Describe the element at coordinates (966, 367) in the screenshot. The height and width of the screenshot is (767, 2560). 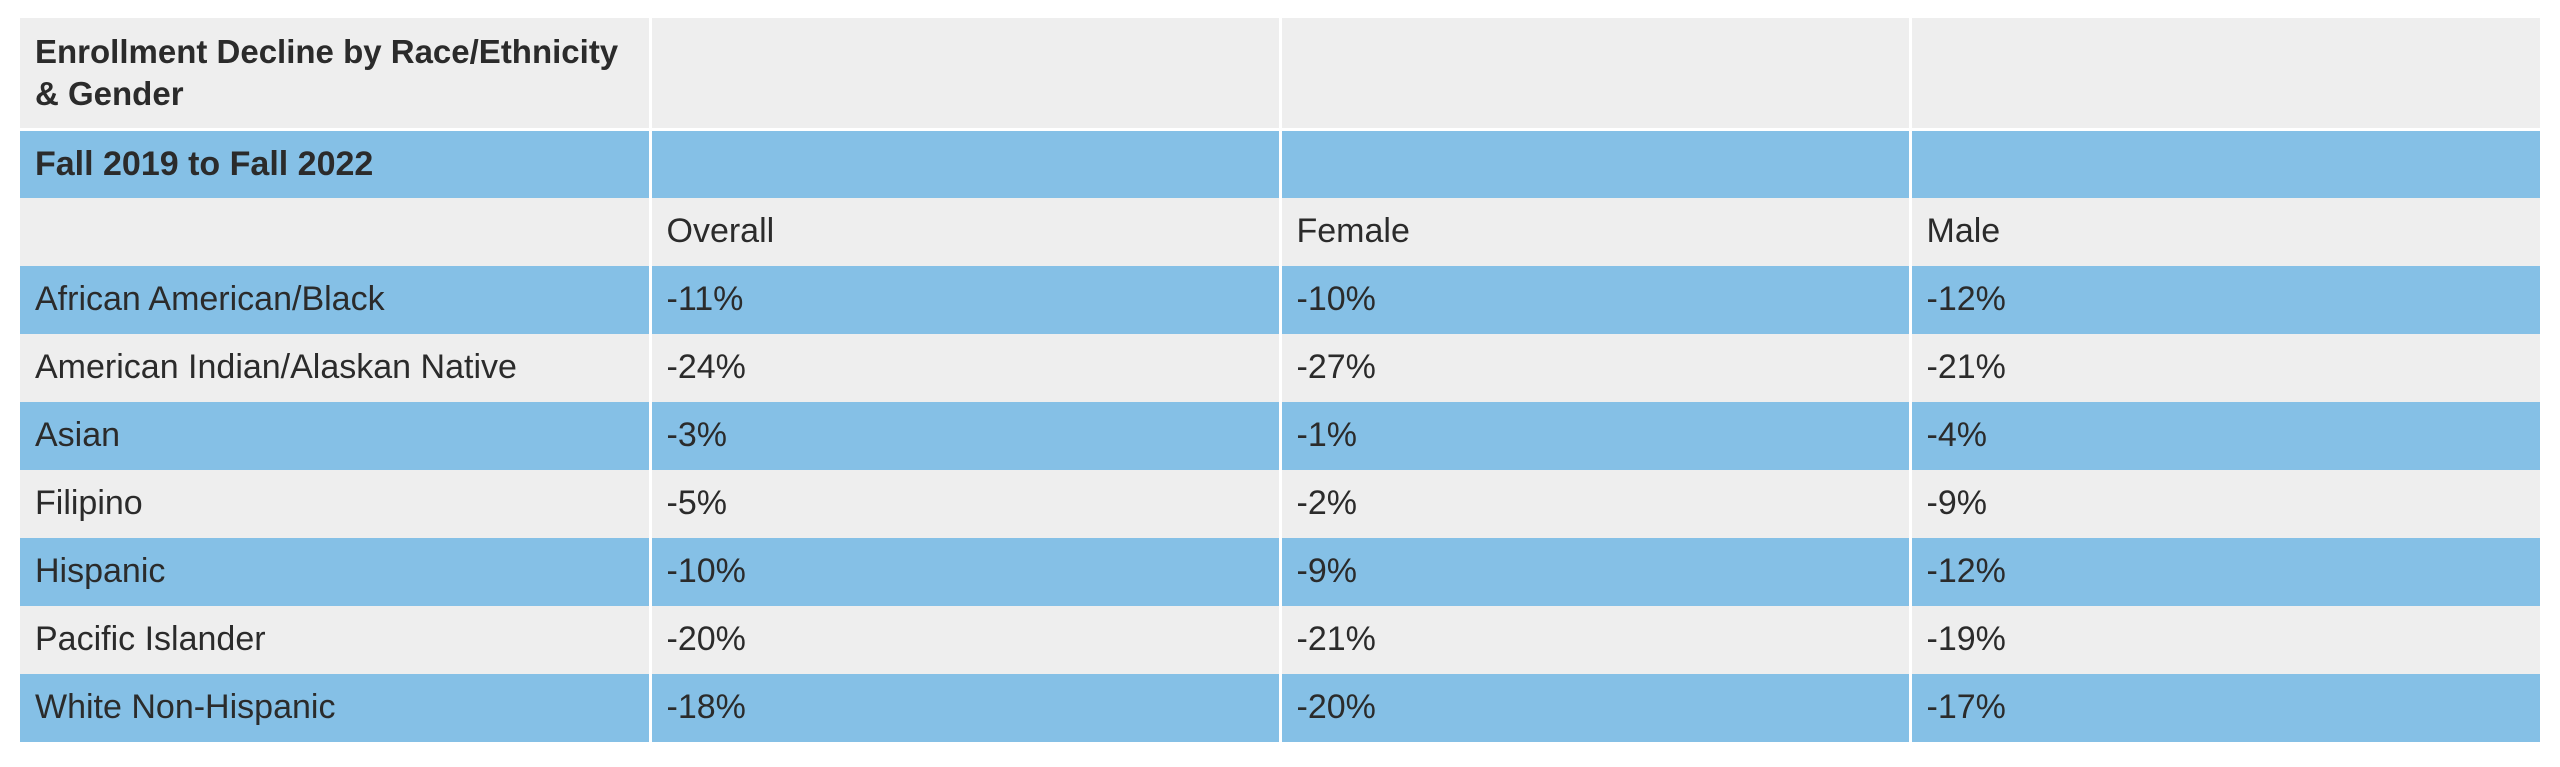
I see `overall-value: -24%` at that location.